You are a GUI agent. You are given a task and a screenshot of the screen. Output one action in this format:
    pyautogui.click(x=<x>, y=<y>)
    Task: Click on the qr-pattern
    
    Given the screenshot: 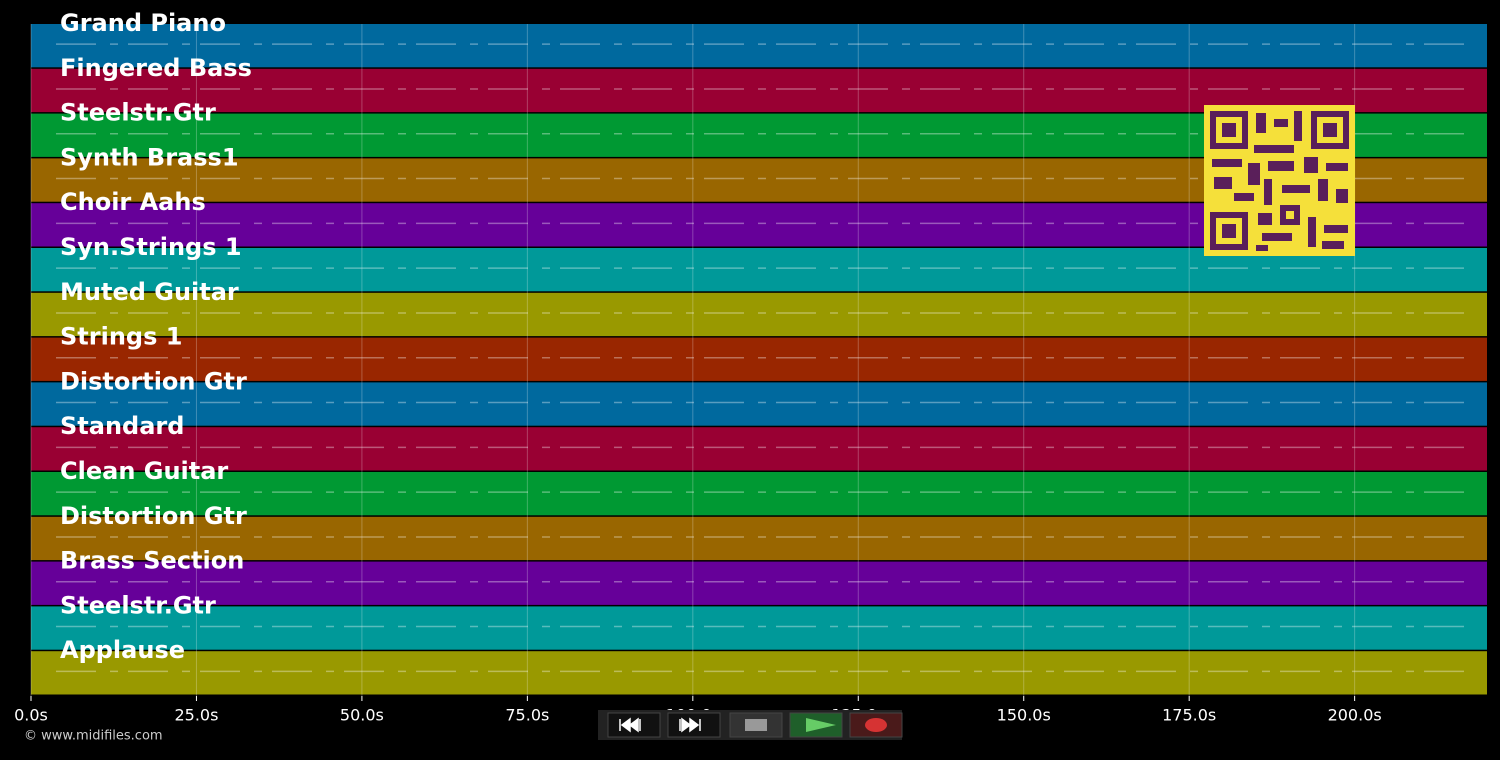 What is the action you would take?
    pyautogui.click(x=1279, y=181)
    